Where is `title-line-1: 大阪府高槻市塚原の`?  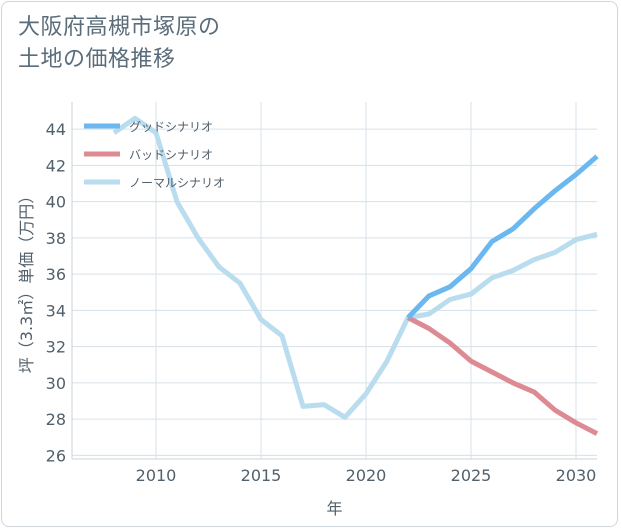
title-line-1: 大阪府高槻市塚原の is located at coordinates (119, 27).